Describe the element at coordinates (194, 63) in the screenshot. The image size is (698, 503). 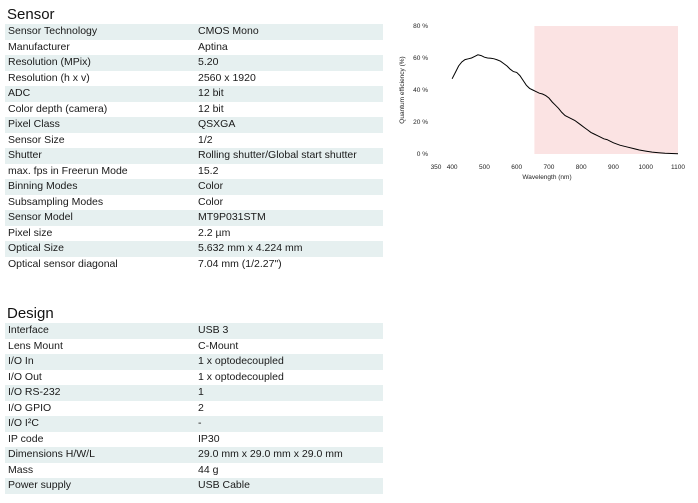
I see `spec-row: Resolution (MPix) 5.20` at that location.